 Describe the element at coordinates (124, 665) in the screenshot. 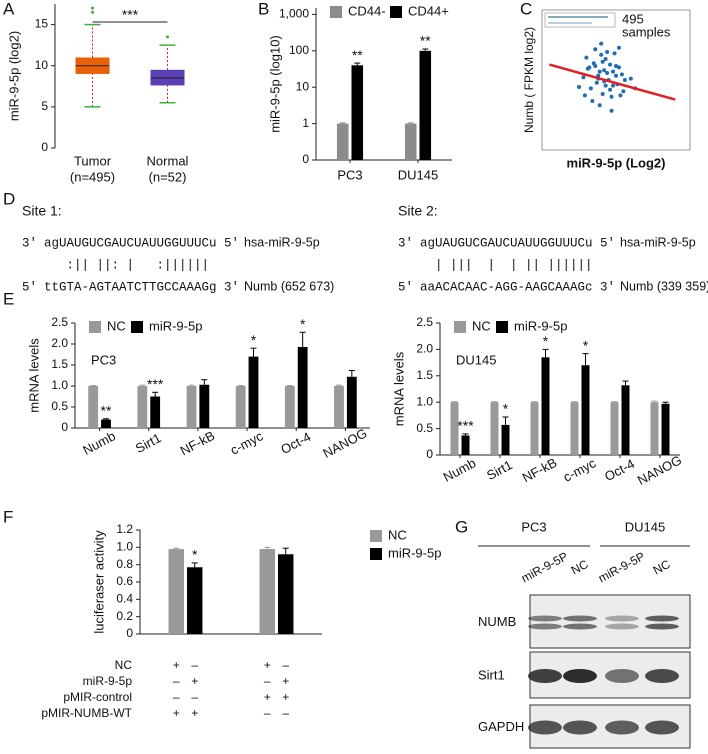

I see `condition-label: NC` at that location.